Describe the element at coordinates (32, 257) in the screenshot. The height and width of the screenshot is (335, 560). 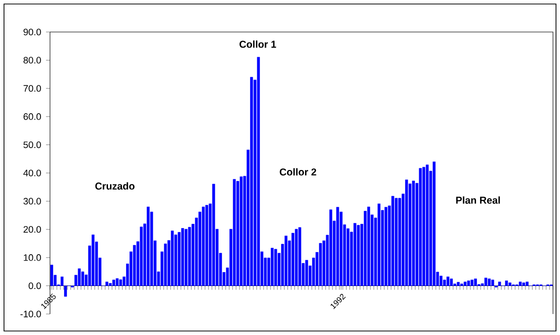
I see `y-tick-label: 10.0` at that location.